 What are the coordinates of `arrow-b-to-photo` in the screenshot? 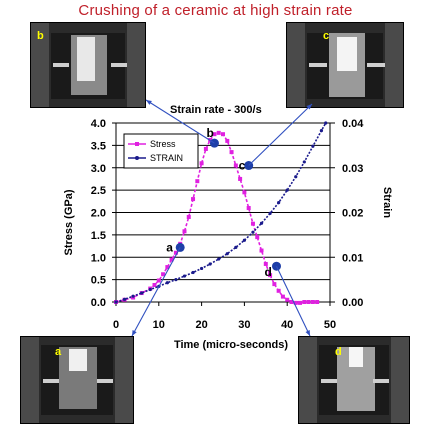 It's located at (180, 121).